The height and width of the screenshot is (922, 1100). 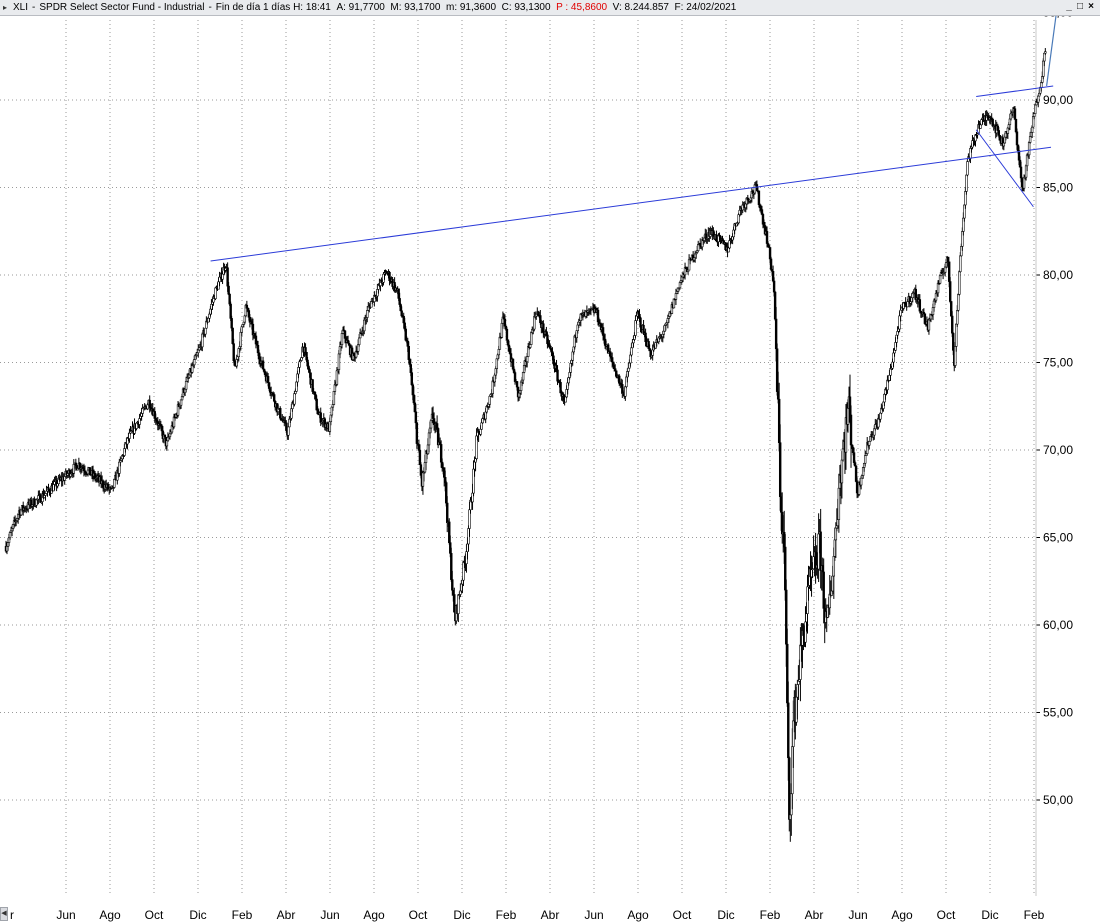 I want to click on y-tick-label: 65,00, so click(x=1058, y=538).